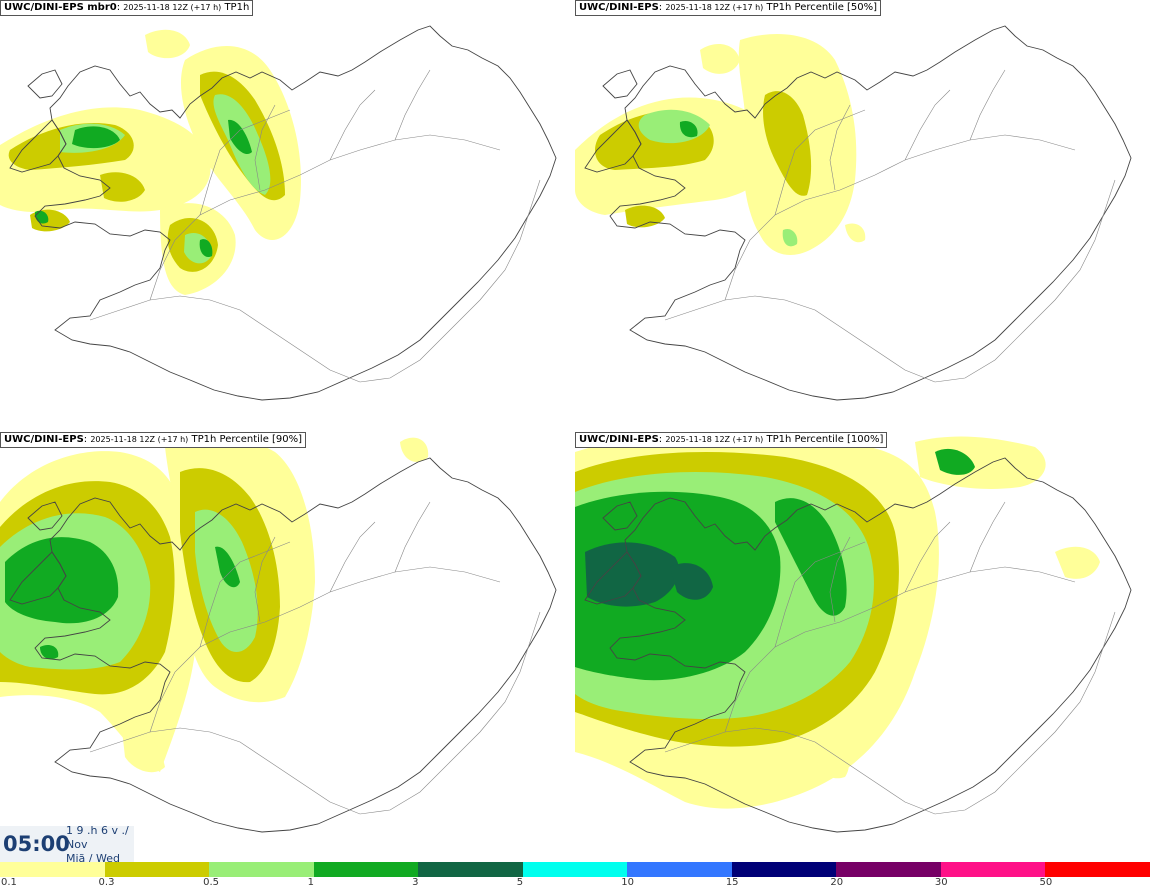 This screenshot has width=1150, height=891. What do you see at coordinates (310, 882) in the screenshot?
I see `legend-label: 1` at bounding box center [310, 882].